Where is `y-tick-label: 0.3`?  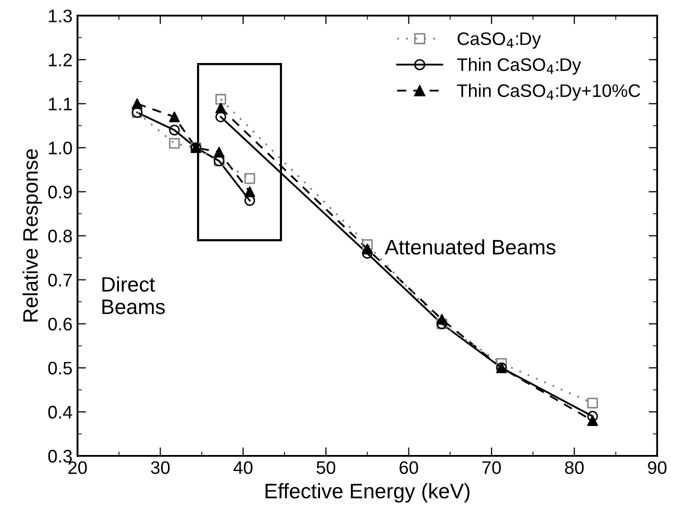 y-tick-label: 0.3 is located at coordinates (60, 456).